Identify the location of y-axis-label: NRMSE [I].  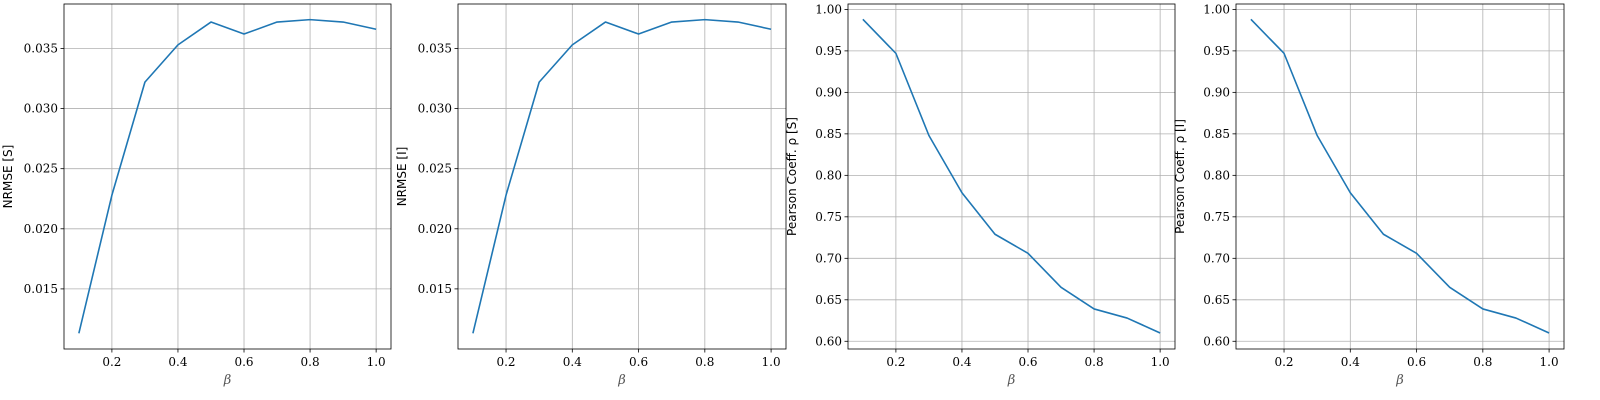
(402, 177).